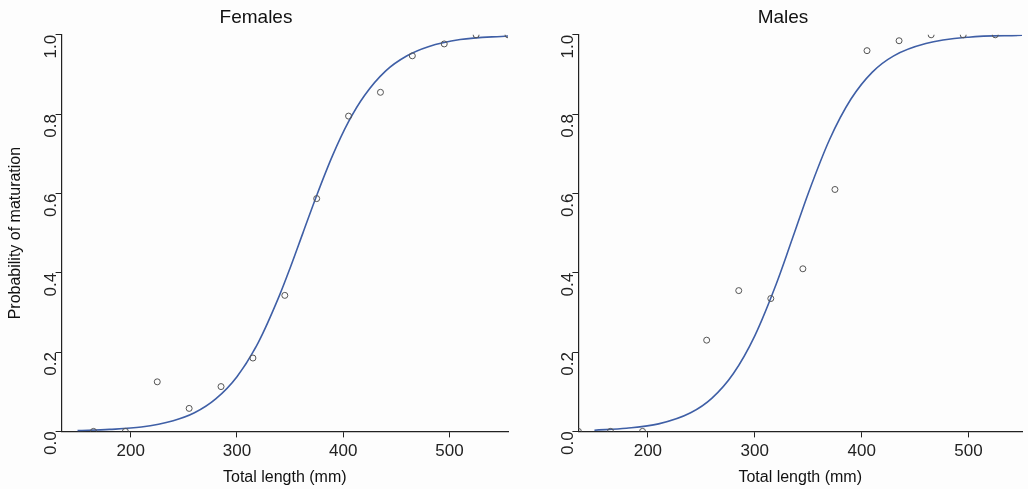  Describe the element at coordinates (256, 16) in the screenshot. I see `chart-title: Females` at that location.